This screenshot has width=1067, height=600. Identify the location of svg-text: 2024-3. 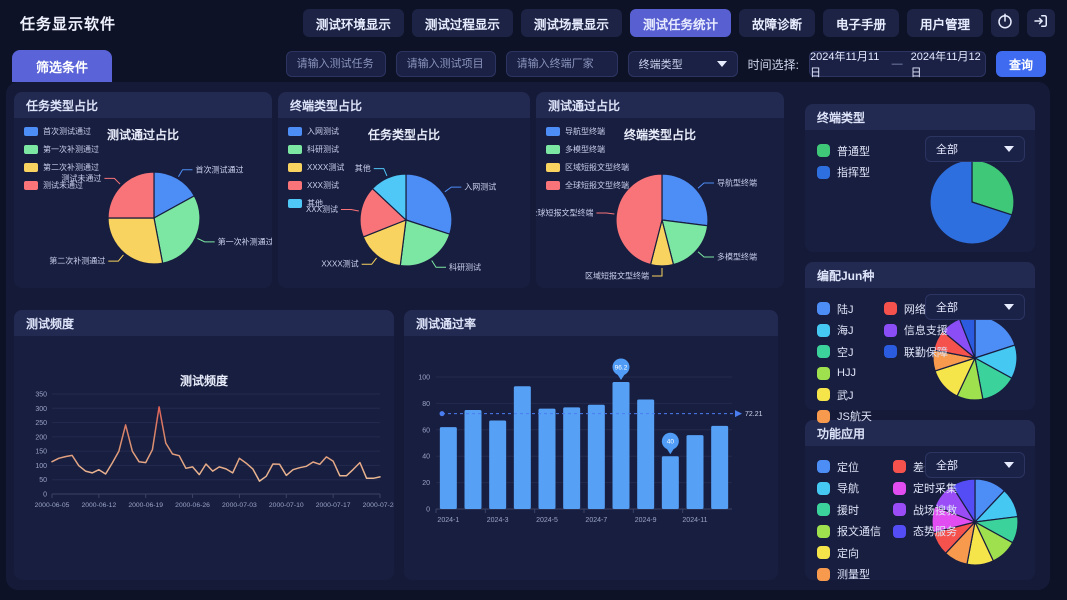
(498, 520).